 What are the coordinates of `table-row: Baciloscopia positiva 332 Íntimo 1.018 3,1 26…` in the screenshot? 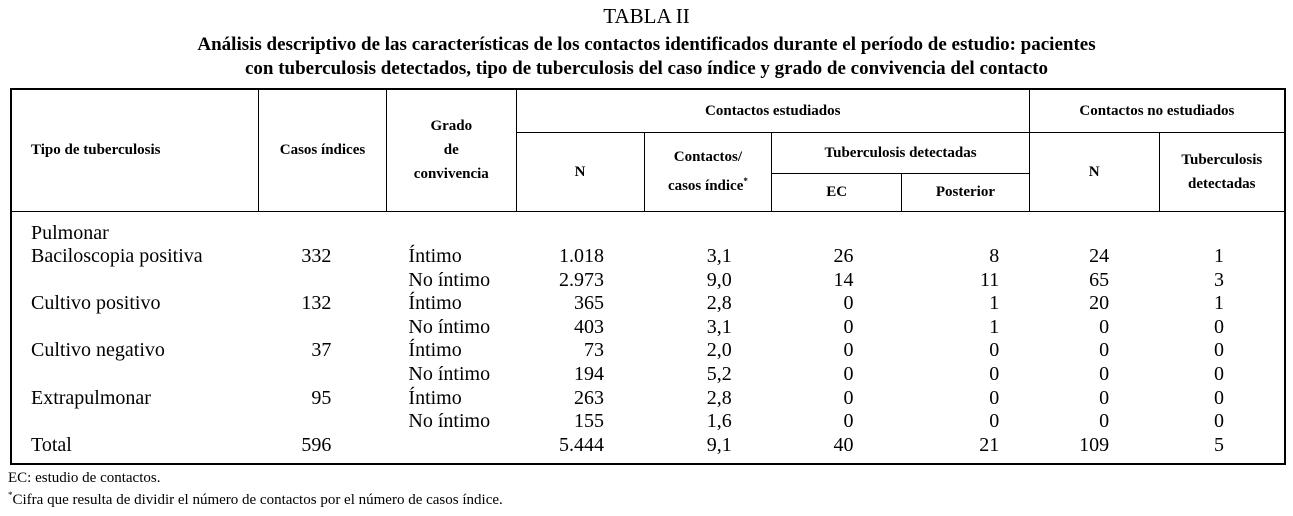 It's located at (648, 257).